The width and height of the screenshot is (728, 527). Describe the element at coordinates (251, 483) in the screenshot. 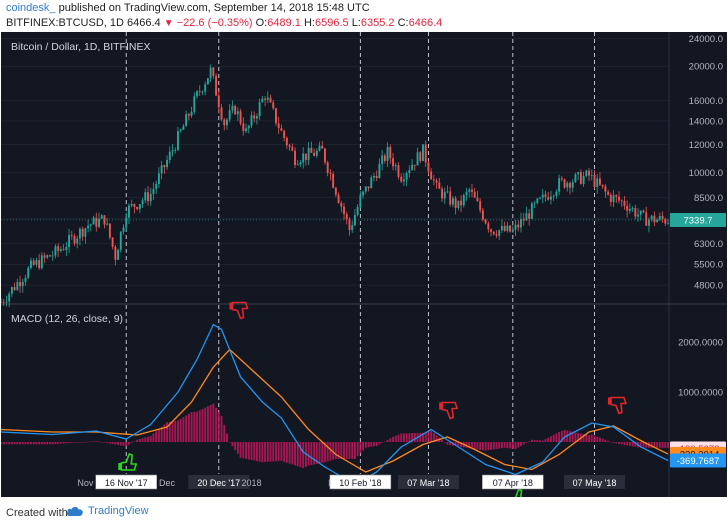

I see `date-tick-label: 2018` at that location.